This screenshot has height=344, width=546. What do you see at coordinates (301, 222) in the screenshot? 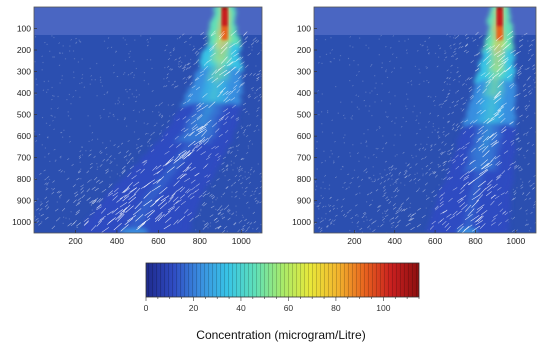
I see `right-y-tick-label: 1000` at bounding box center [301, 222].